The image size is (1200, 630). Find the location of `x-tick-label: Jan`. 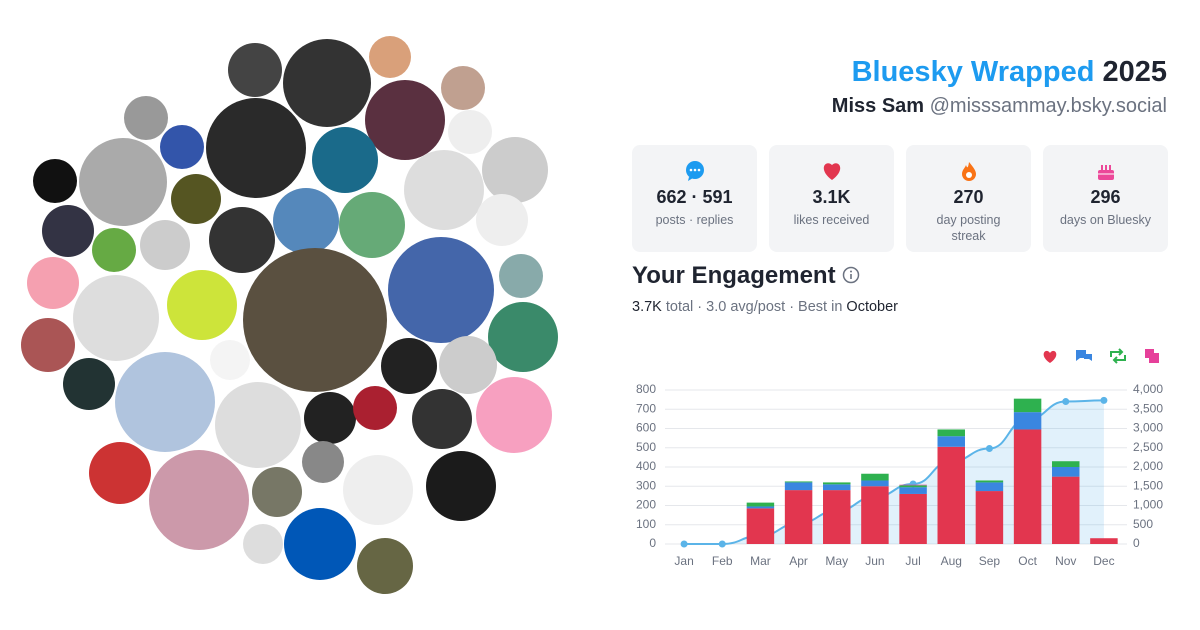

x-tick-label: Jan is located at coordinates (683, 561).